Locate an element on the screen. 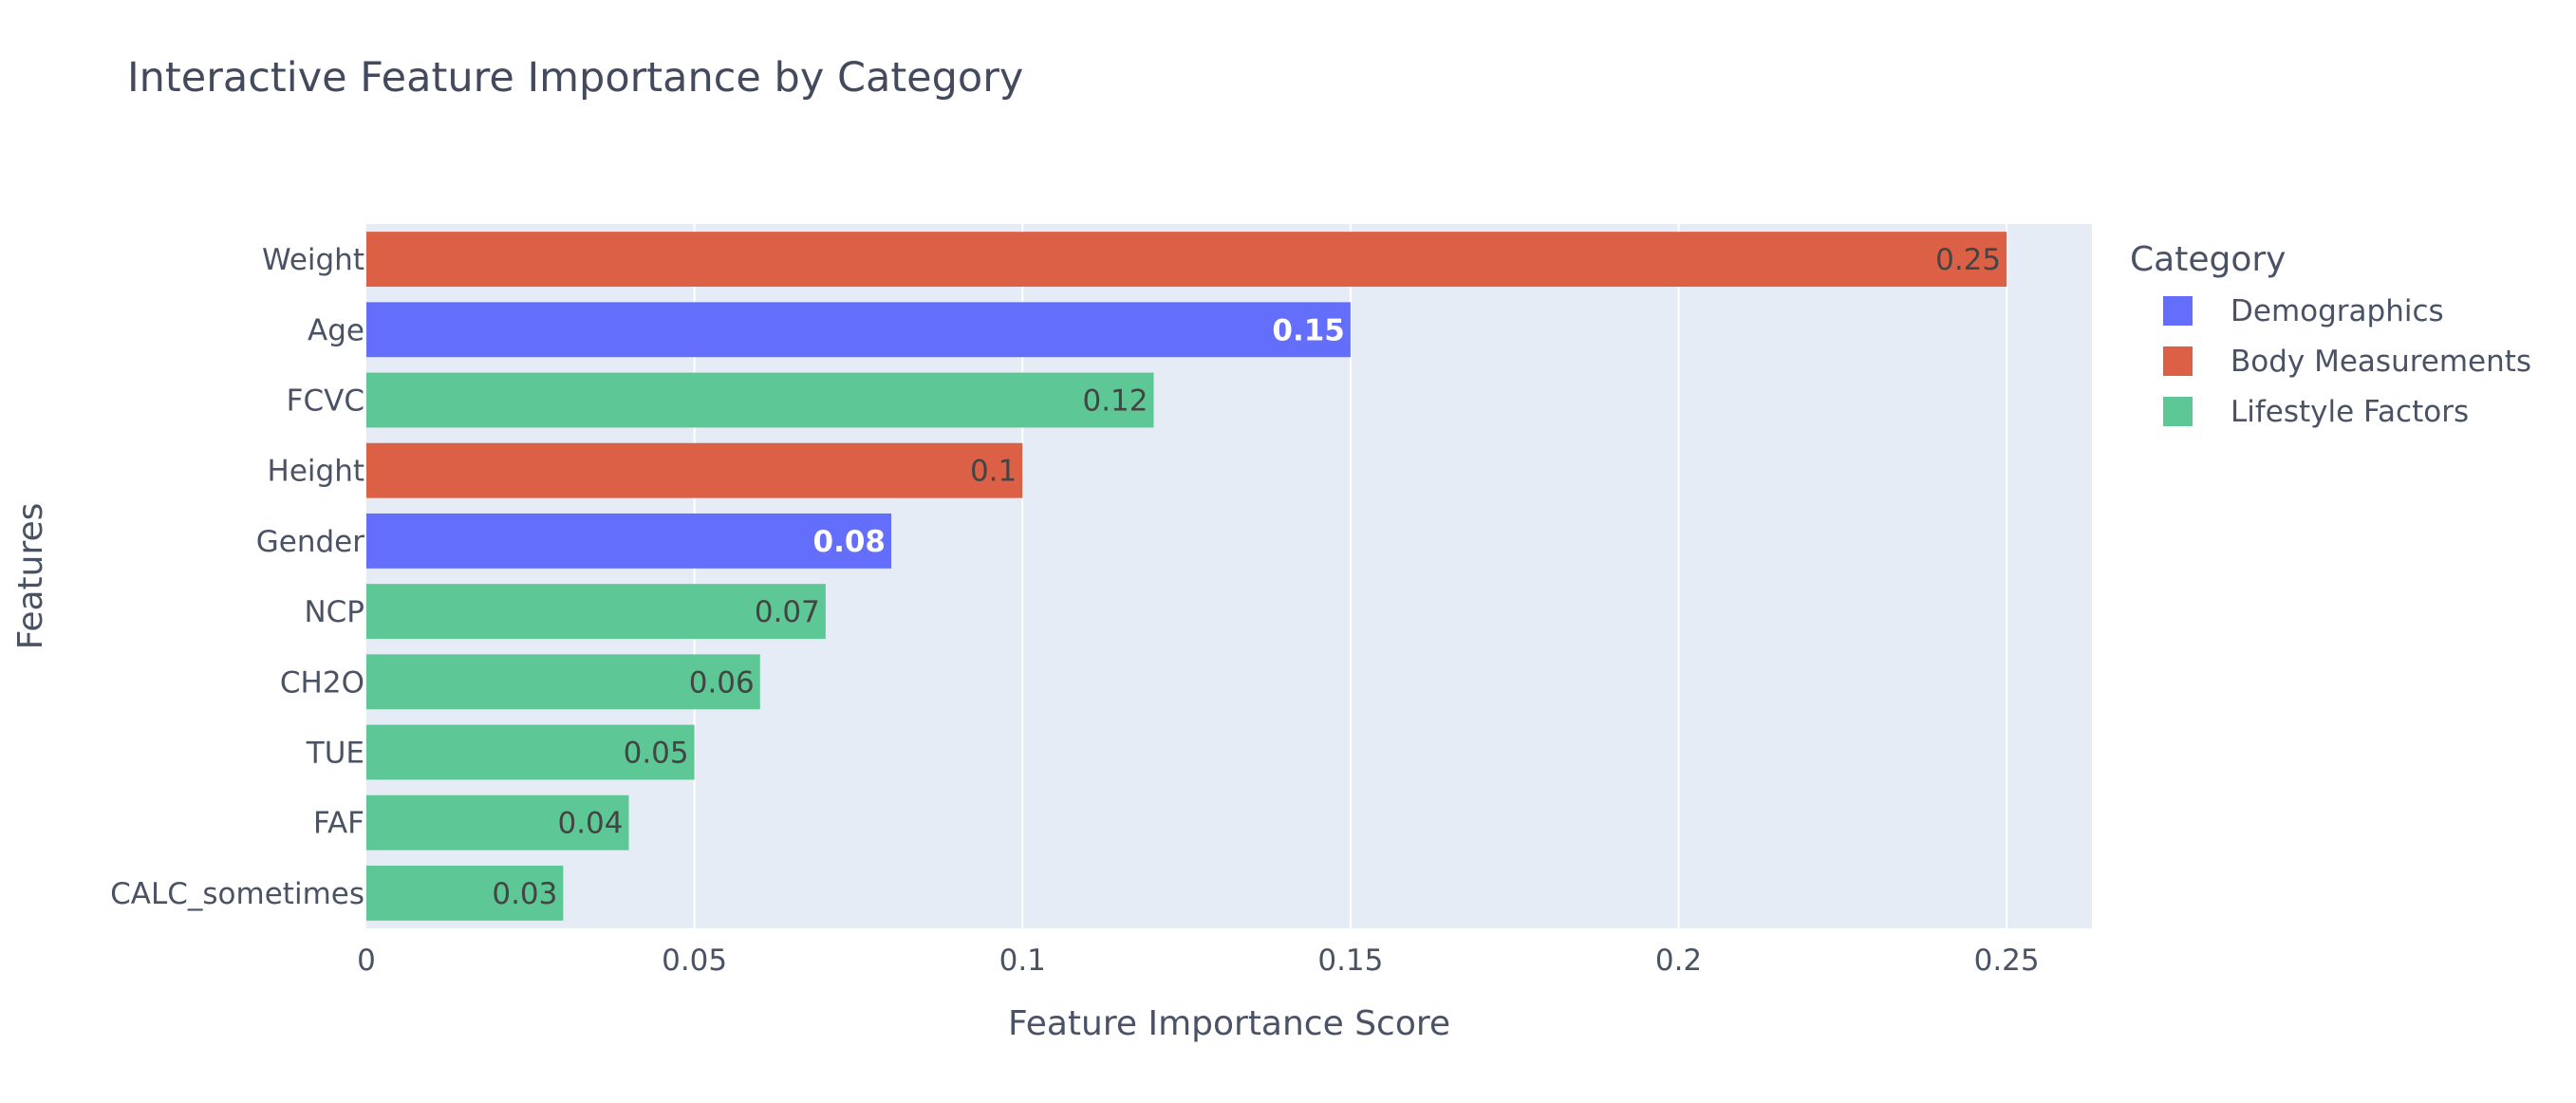 This screenshot has width=2576, height=1103. legend-label-lifestyle-factors: Lifestyle Factors is located at coordinates (2350, 412).